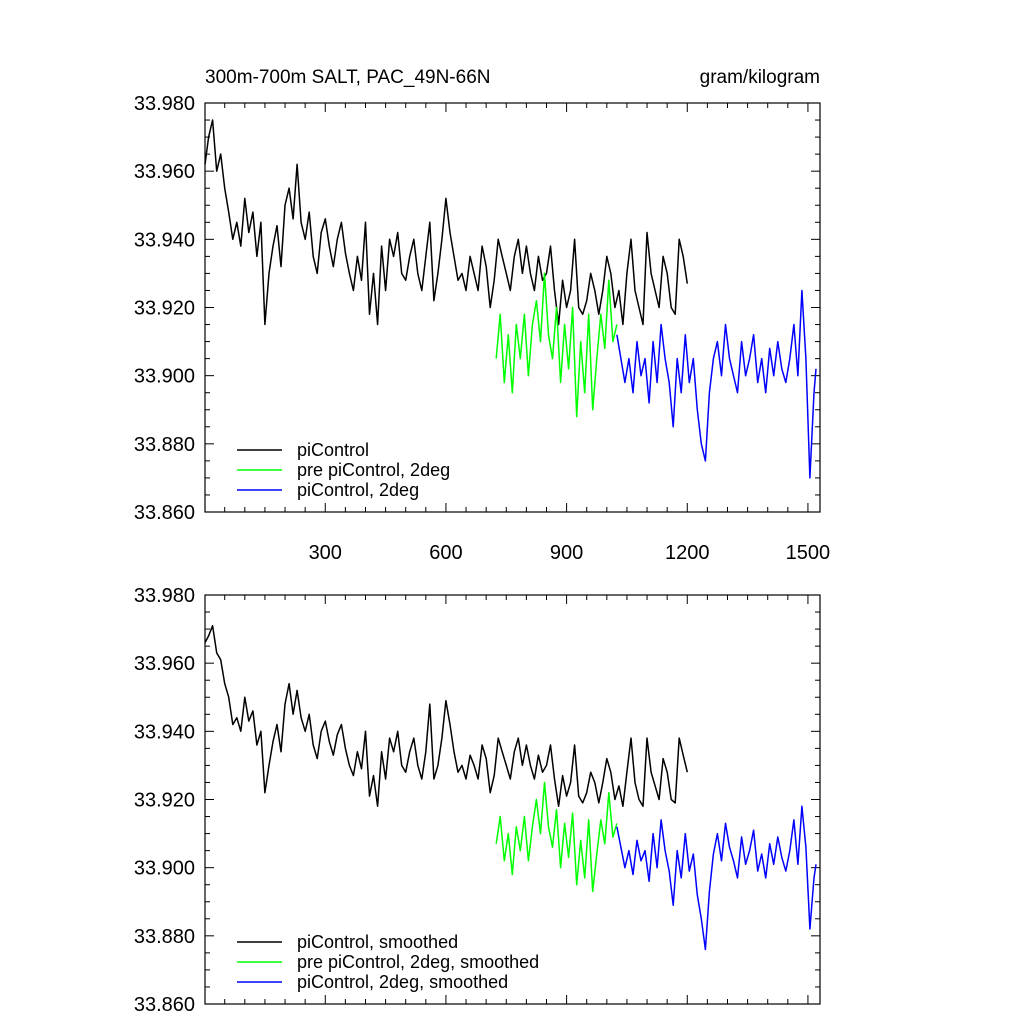 This screenshot has height=1024, width=1024. I want to click on legend-label: piControl, so click(333, 450).